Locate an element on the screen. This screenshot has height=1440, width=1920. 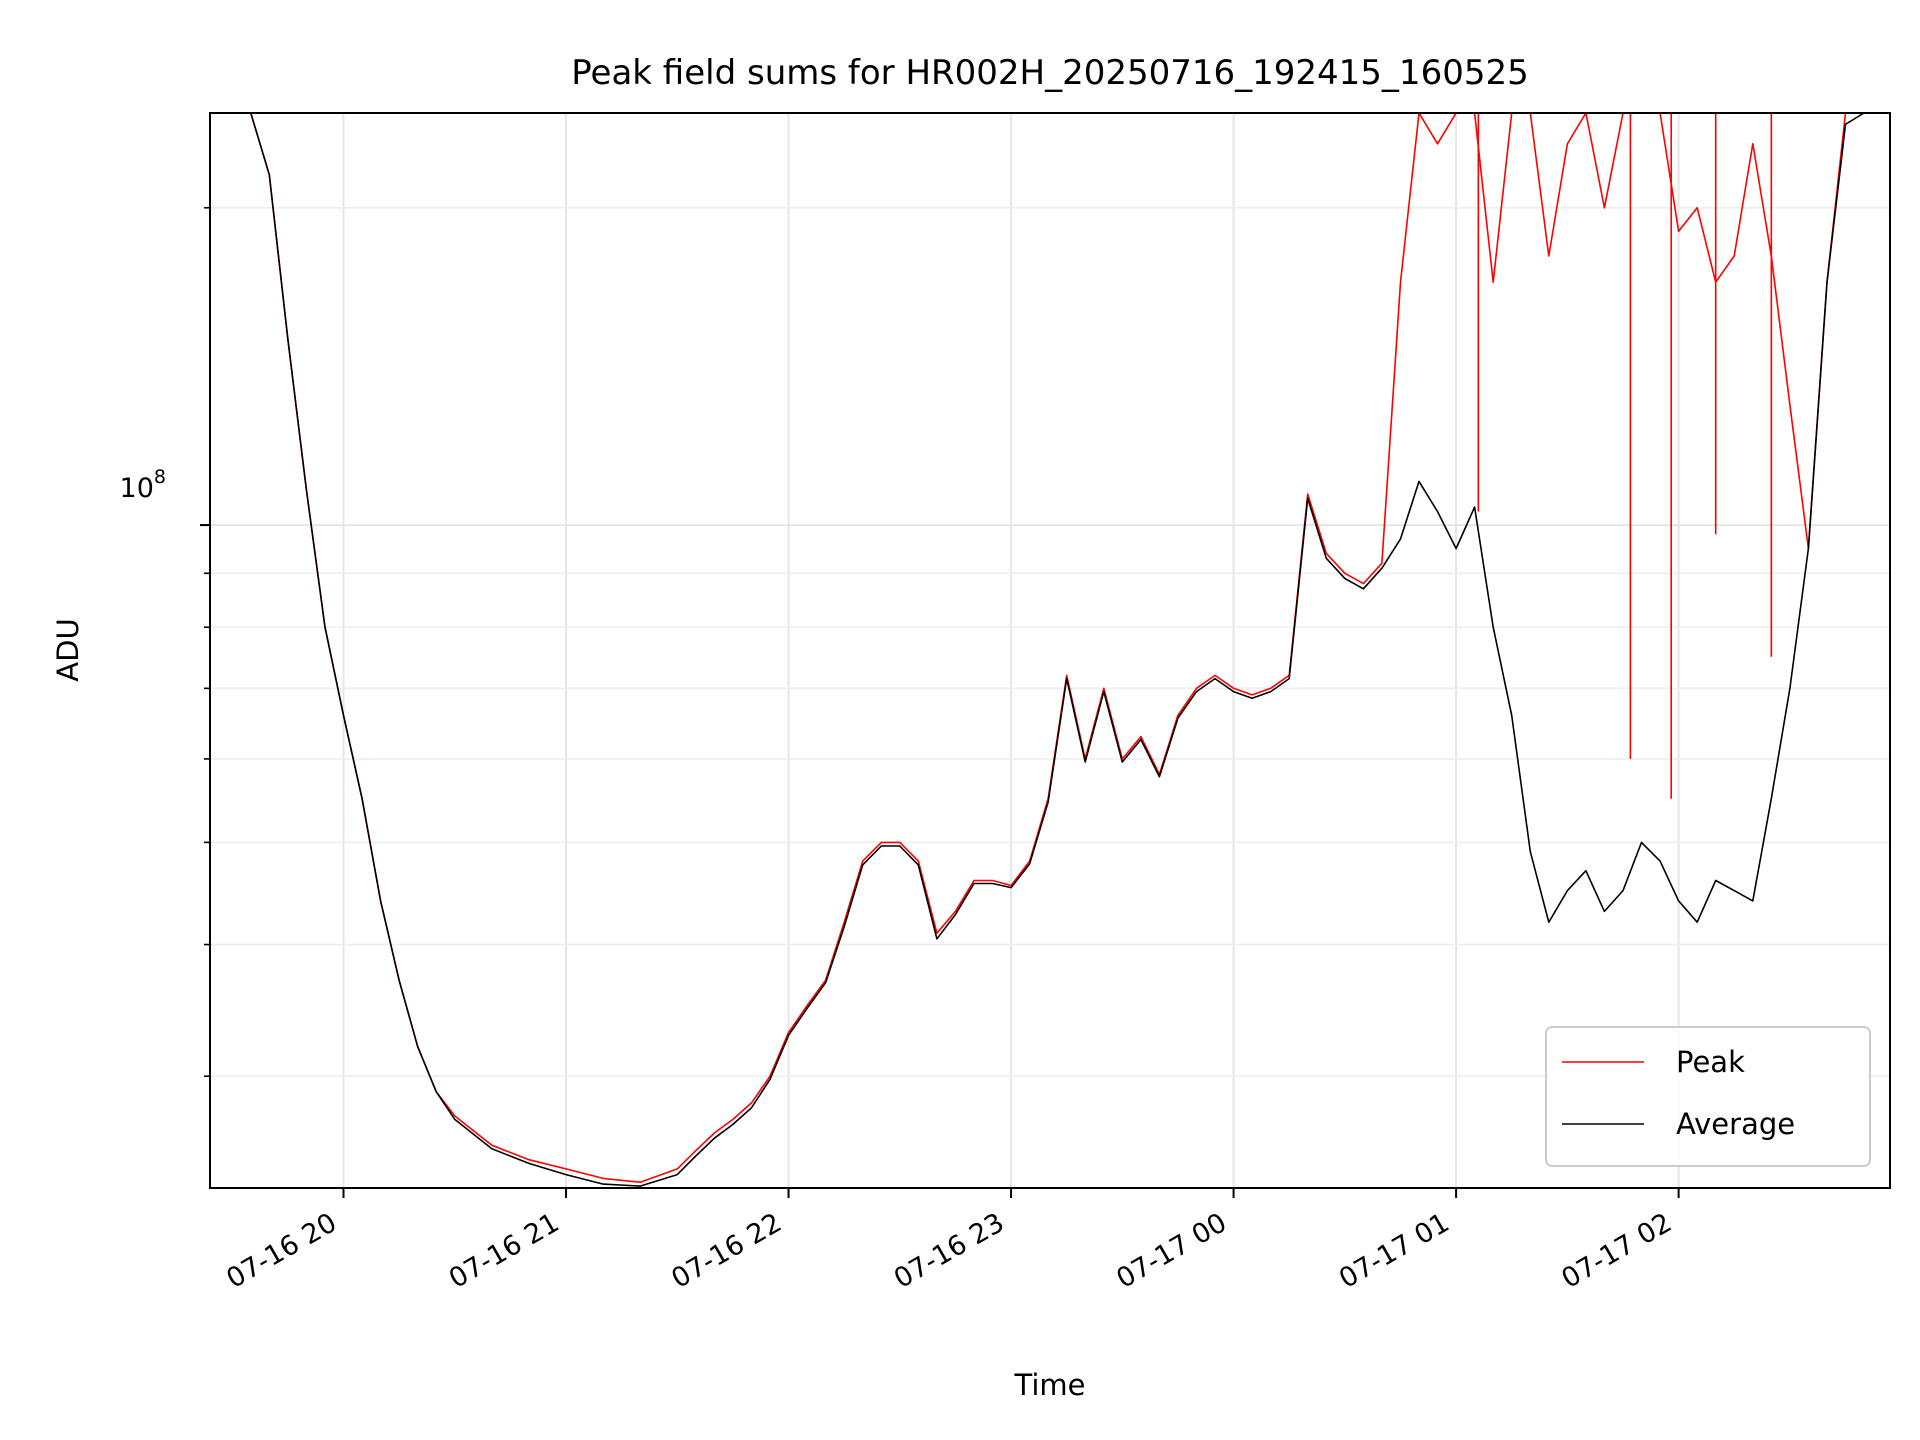
legend-average-label: Average is located at coordinates (1735, 1124).